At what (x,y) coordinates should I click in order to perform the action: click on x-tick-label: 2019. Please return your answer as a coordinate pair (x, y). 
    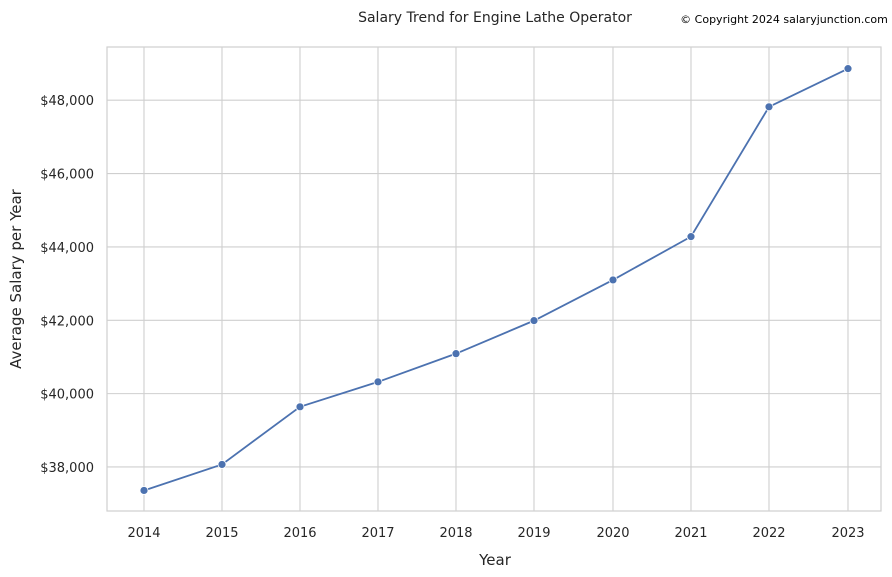
    Looking at the image, I should click on (533, 533).